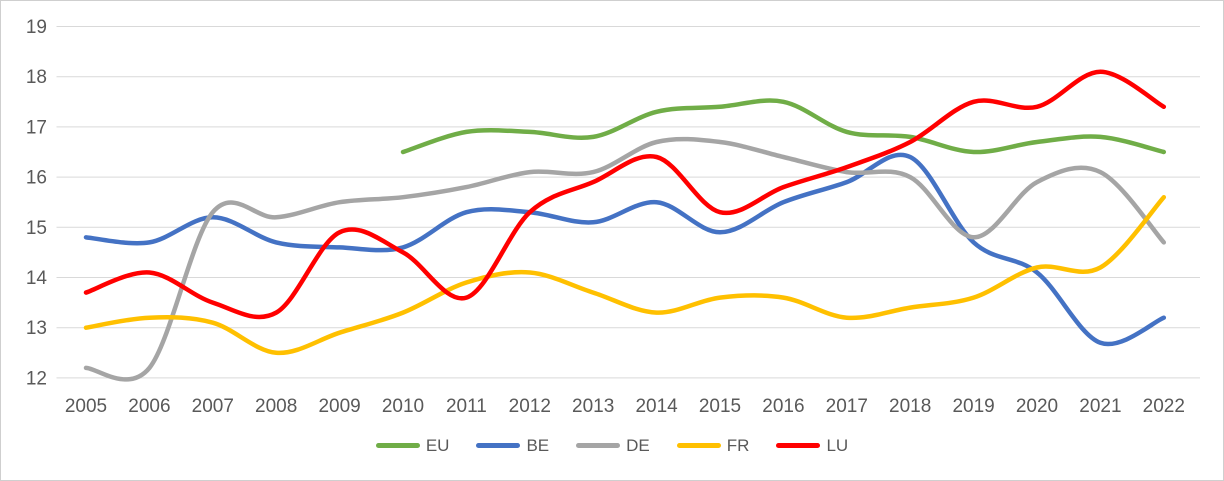  I want to click on legend-item-BE: BE, so click(512, 445).